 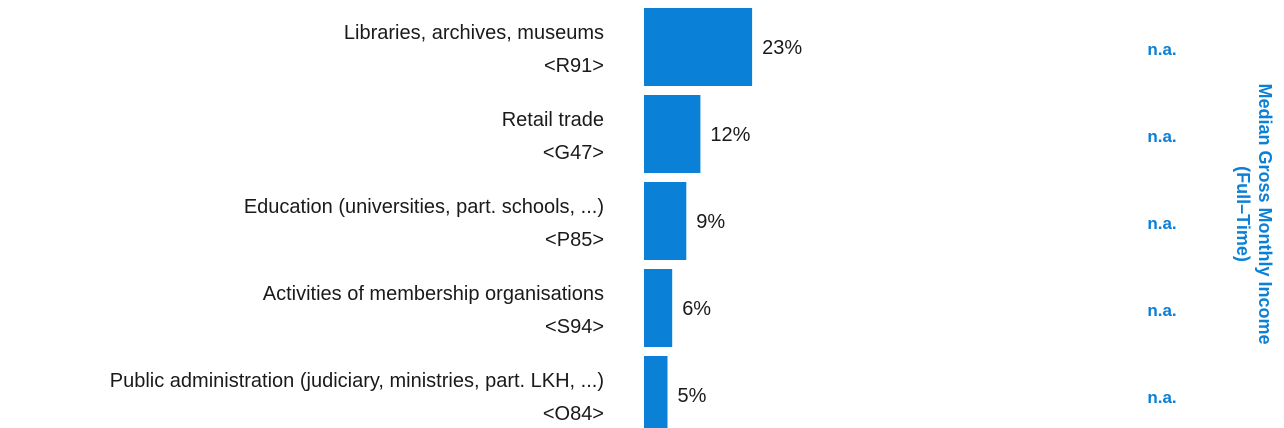 I want to click on category-code: <G47>, so click(x=573, y=153).